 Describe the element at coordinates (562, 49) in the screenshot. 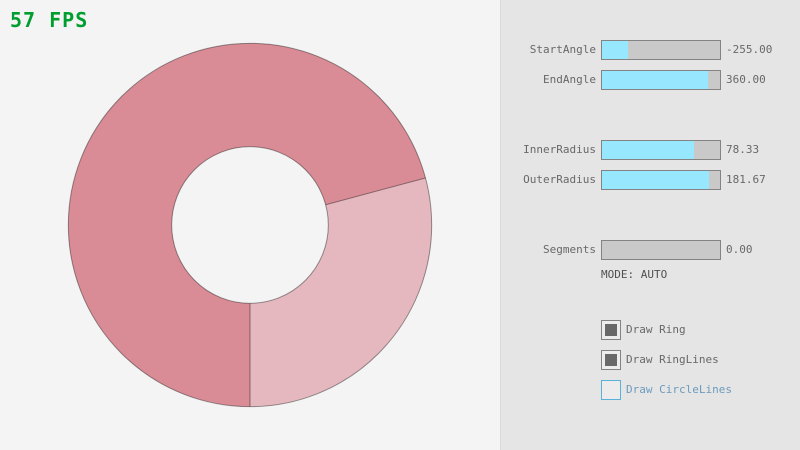

I see `slider-label-startangle: StartAngle` at that location.